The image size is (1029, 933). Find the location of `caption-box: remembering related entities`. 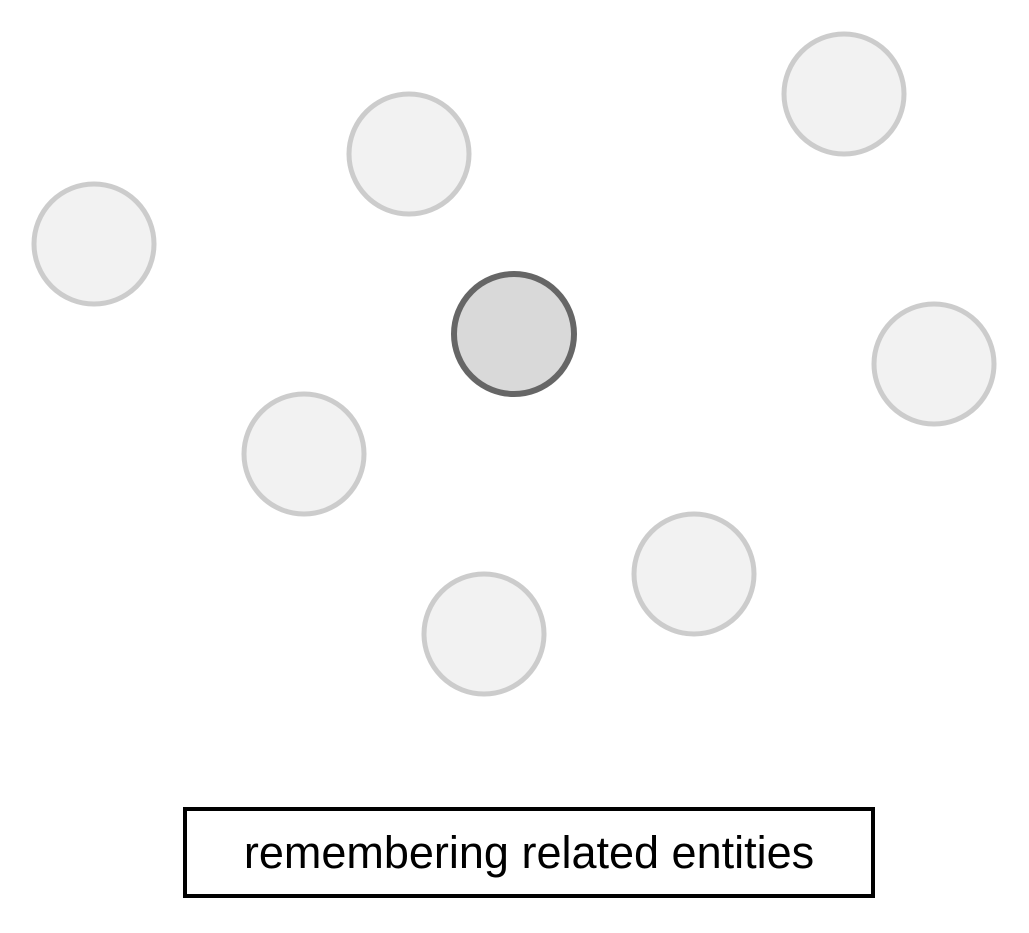

caption-box: remembering related entities is located at coordinates (529, 852).